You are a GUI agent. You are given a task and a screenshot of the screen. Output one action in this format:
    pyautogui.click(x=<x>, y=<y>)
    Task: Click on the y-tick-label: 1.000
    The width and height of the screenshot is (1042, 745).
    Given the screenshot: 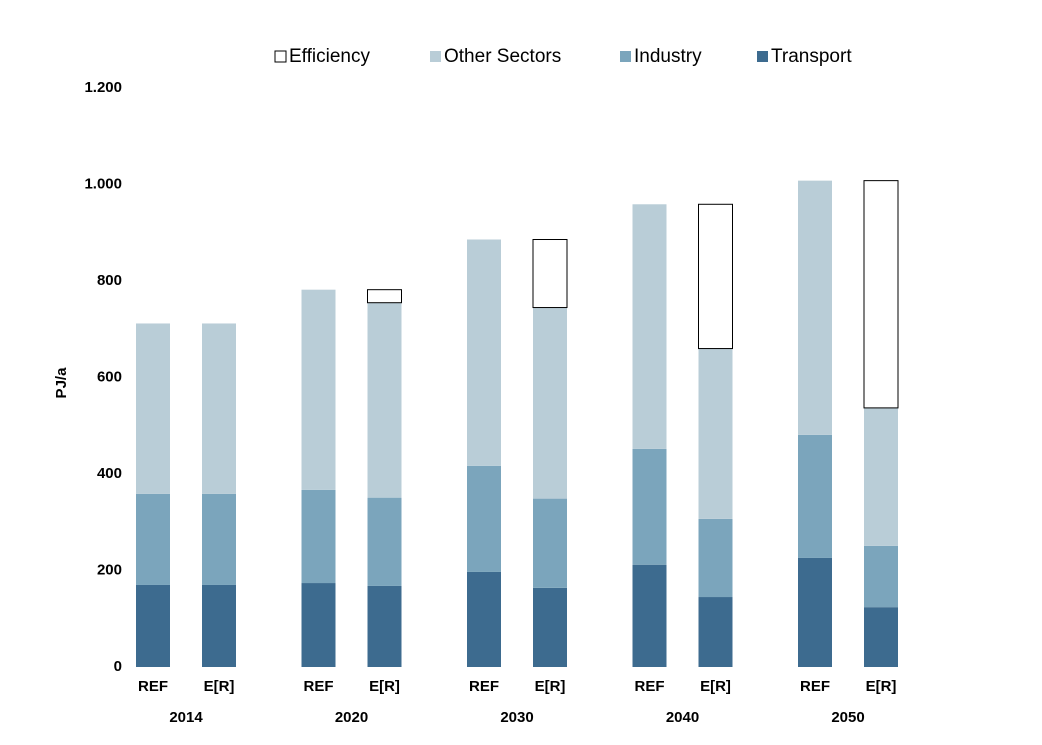 What is the action you would take?
    pyautogui.click(x=103, y=183)
    